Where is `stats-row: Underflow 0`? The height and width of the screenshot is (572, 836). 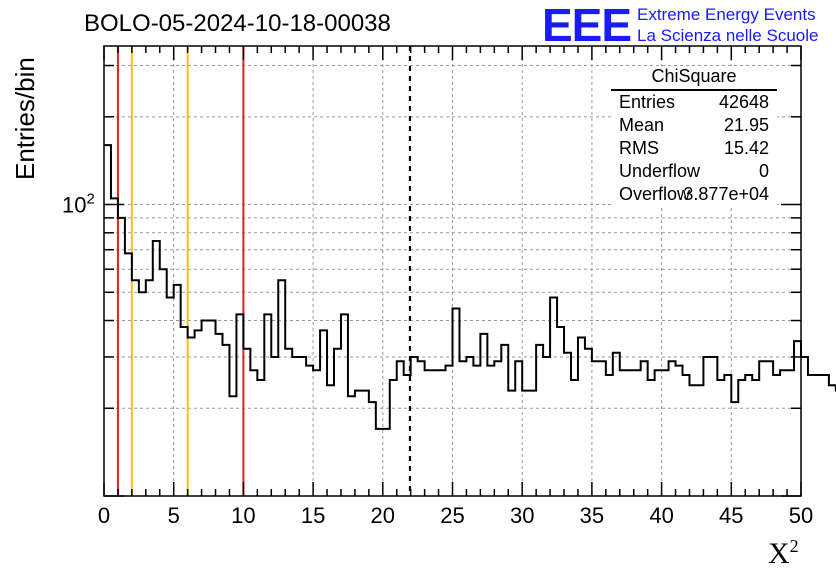
stats-row: Underflow 0 is located at coordinates (694, 171).